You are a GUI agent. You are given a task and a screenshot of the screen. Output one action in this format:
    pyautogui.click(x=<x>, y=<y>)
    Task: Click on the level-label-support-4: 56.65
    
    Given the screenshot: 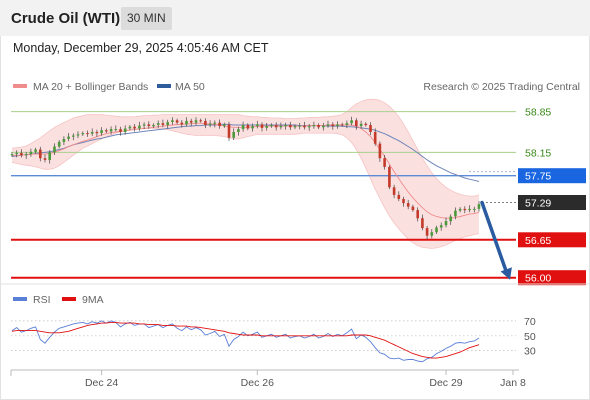 What is the action you would take?
    pyautogui.click(x=538, y=241)
    